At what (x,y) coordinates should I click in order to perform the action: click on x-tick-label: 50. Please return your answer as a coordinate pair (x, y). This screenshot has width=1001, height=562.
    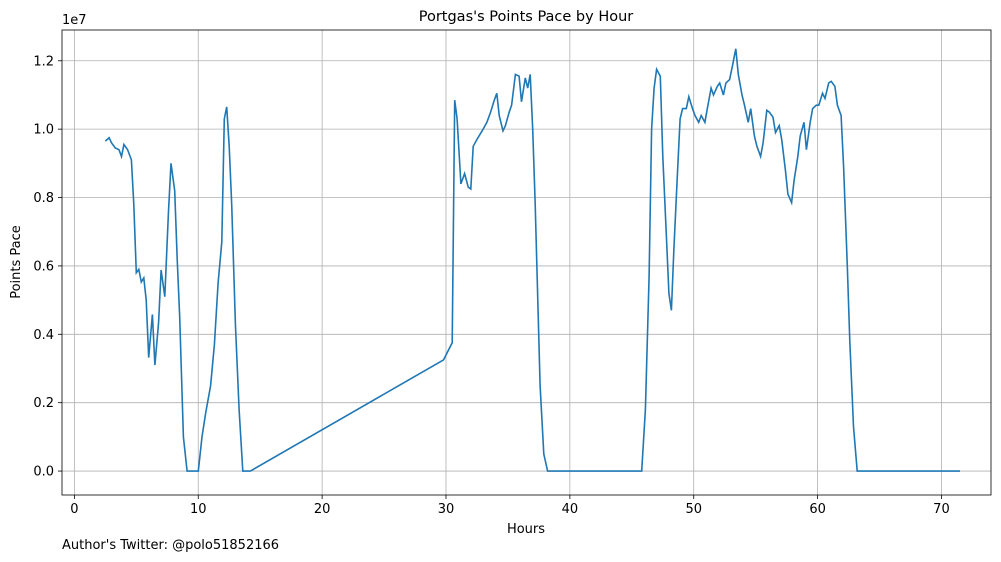
    Looking at the image, I should click on (693, 509).